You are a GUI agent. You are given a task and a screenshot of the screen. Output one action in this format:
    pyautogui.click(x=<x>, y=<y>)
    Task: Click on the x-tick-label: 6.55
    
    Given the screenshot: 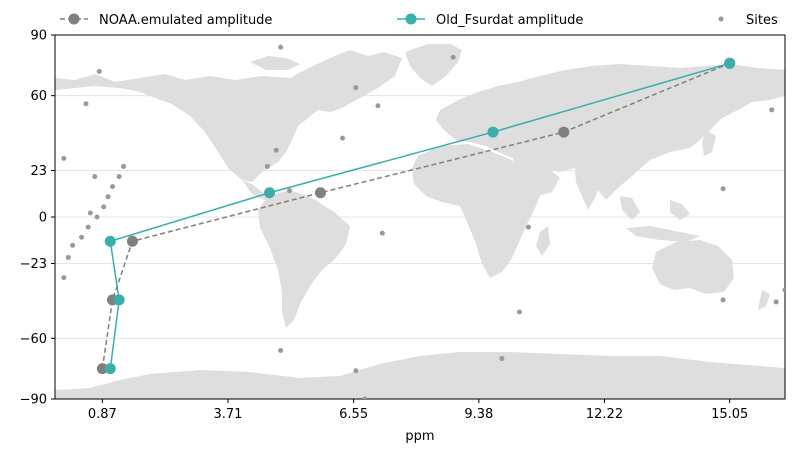 What is the action you would take?
    pyautogui.click(x=353, y=414)
    